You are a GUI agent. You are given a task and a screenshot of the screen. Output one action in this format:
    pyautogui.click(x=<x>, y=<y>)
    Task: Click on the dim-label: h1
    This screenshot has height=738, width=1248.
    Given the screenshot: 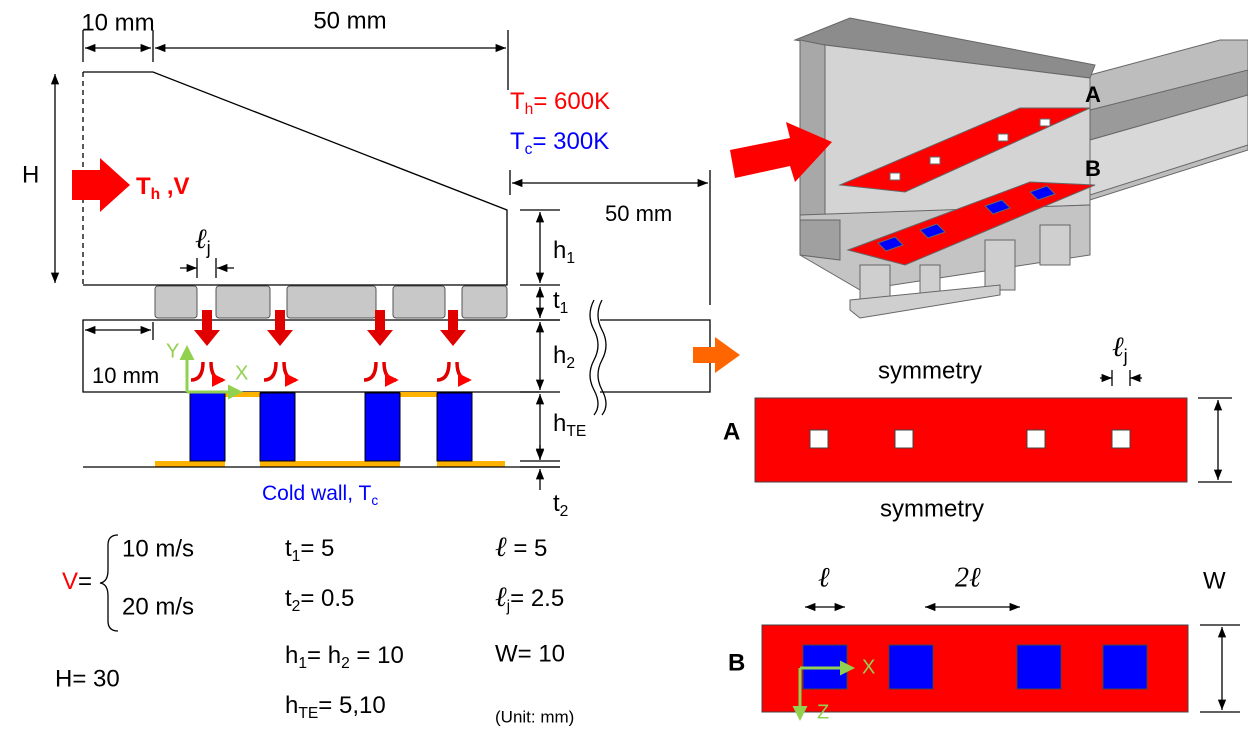 What is the action you would take?
    pyautogui.click(x=564, y=252)
    